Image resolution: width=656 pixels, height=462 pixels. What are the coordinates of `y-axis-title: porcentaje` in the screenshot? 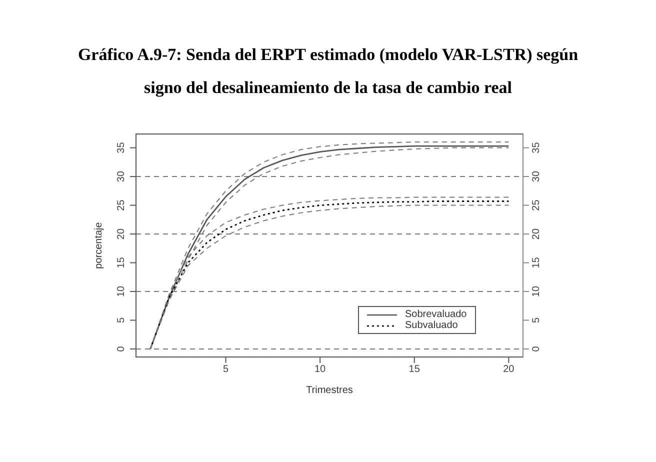 It's located at (99, 245).